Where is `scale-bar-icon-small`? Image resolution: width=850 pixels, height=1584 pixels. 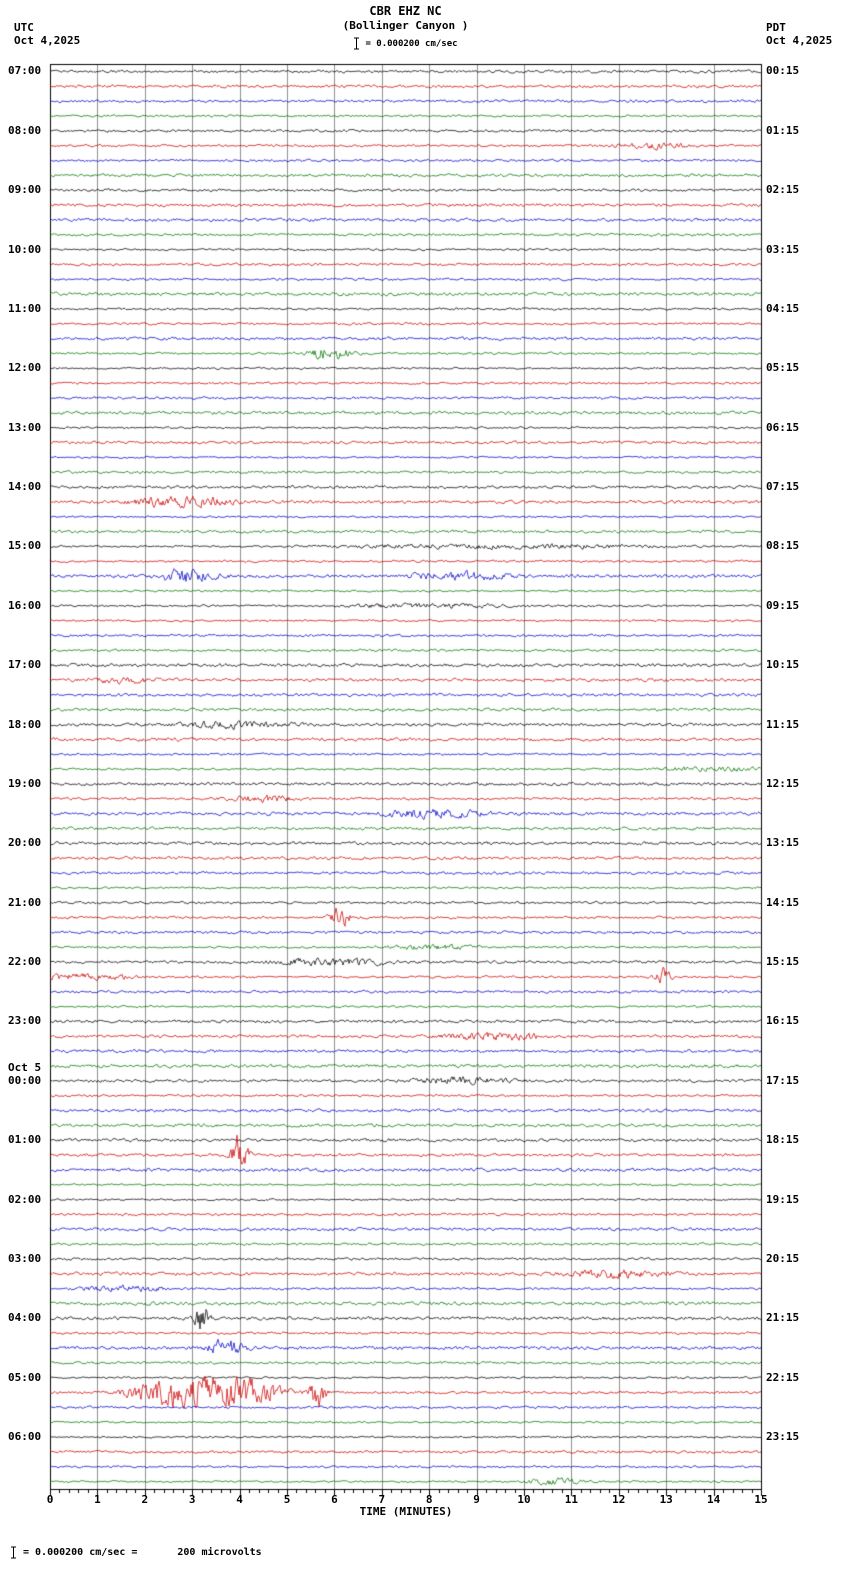 scale-bar-icon-small is located at coordinates (13, 1552).